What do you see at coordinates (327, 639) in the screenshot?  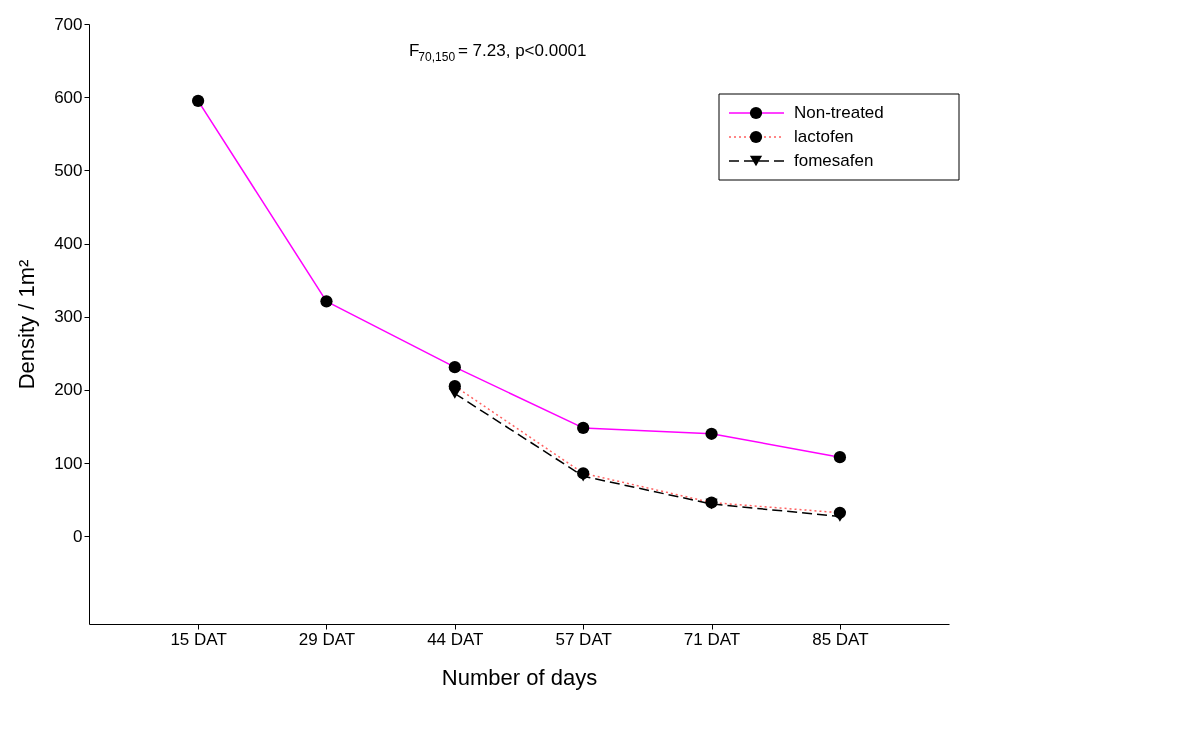 I see `x-tick-label: 29 DAT` at bounding box center [327, 639].